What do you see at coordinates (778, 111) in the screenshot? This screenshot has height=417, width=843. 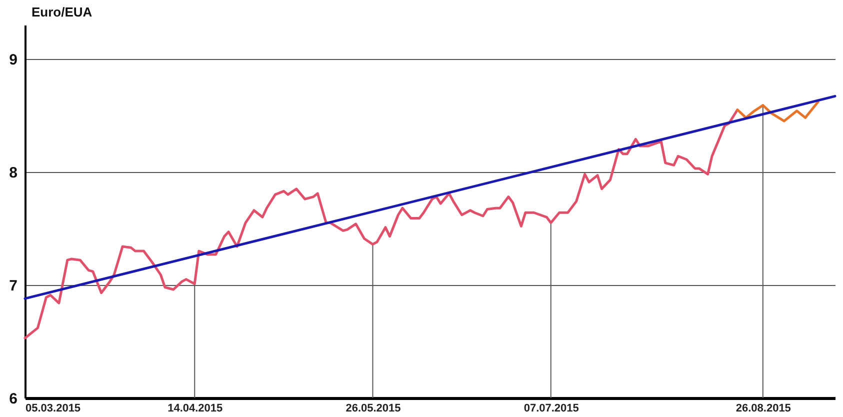 I see `line-series` at bounding box center [778, 111].